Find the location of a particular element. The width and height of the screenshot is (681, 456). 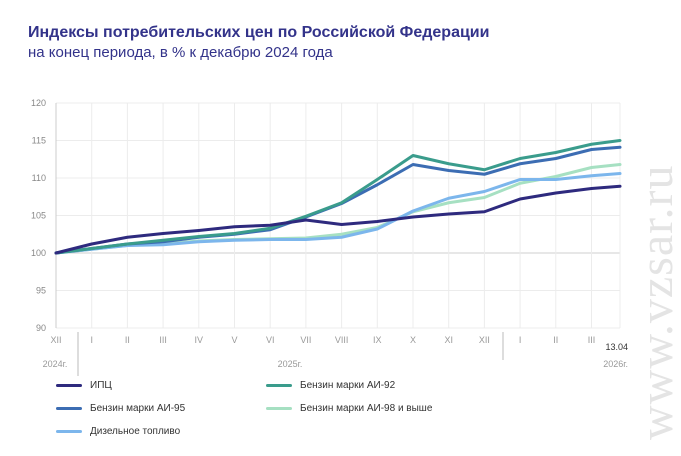

x-tick-label: V is located at coordinates (234, 340).